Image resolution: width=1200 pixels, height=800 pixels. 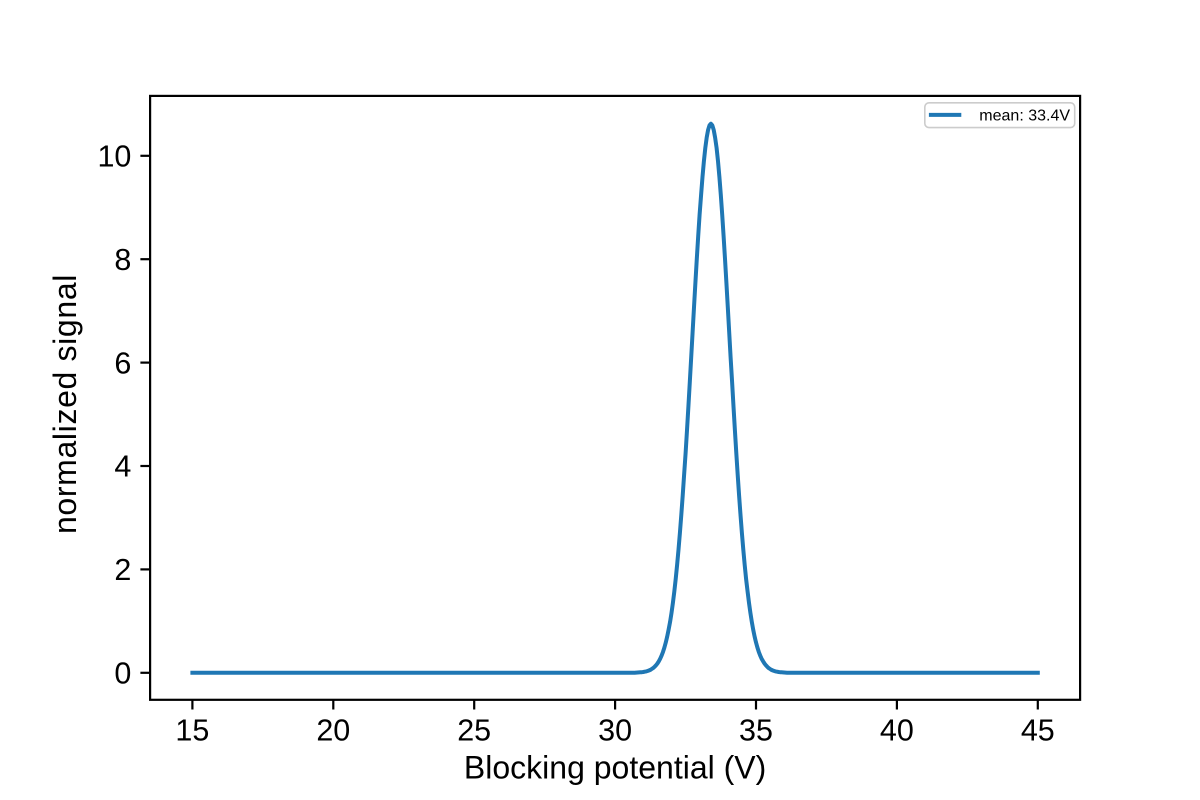 I want to click on svg-text: normalized signal, so click(x=65, y=404).